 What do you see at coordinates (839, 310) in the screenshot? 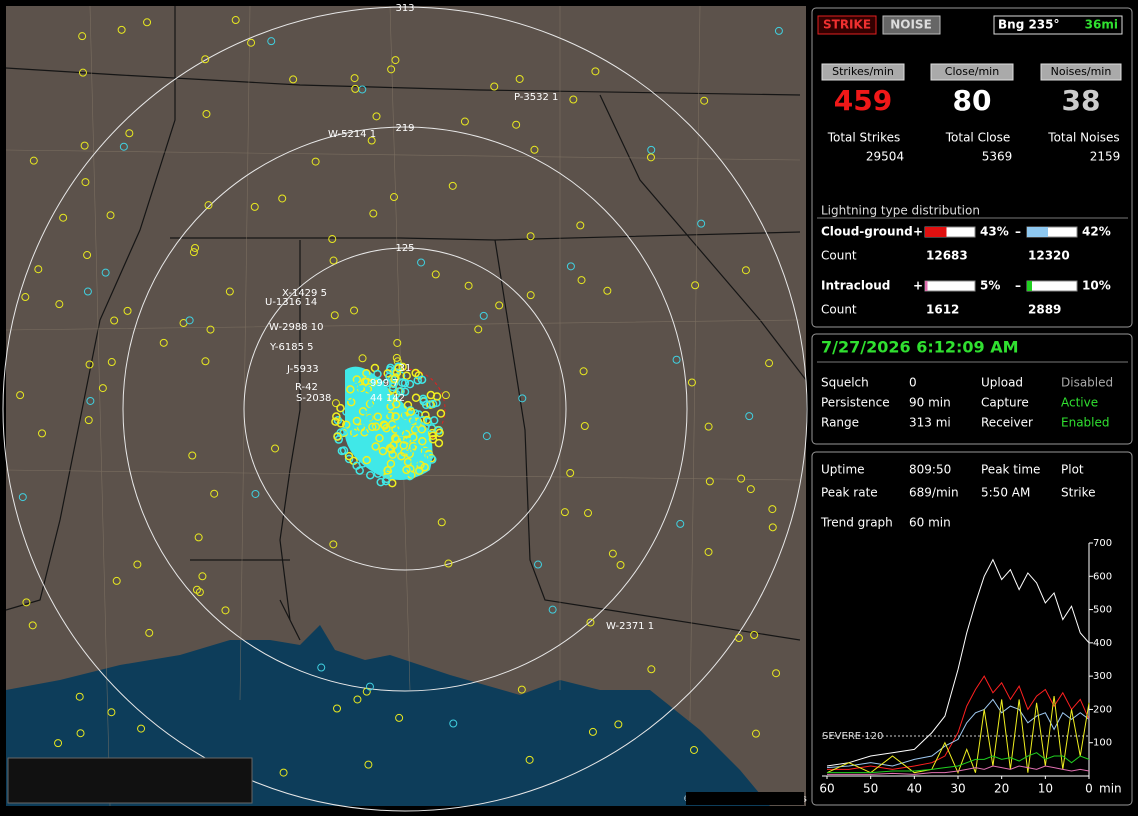
I see `count-label: Count` at bounding box center [839, 310].